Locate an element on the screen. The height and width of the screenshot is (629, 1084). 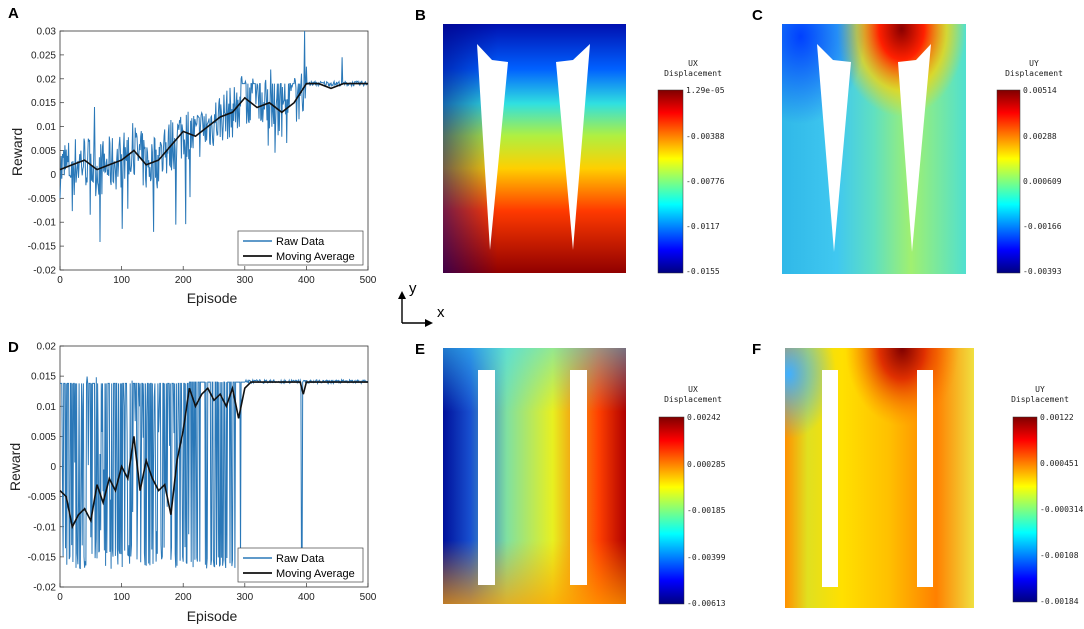
colorbar-b-value-1: -0.00388 is located at coordinates (705, 136).